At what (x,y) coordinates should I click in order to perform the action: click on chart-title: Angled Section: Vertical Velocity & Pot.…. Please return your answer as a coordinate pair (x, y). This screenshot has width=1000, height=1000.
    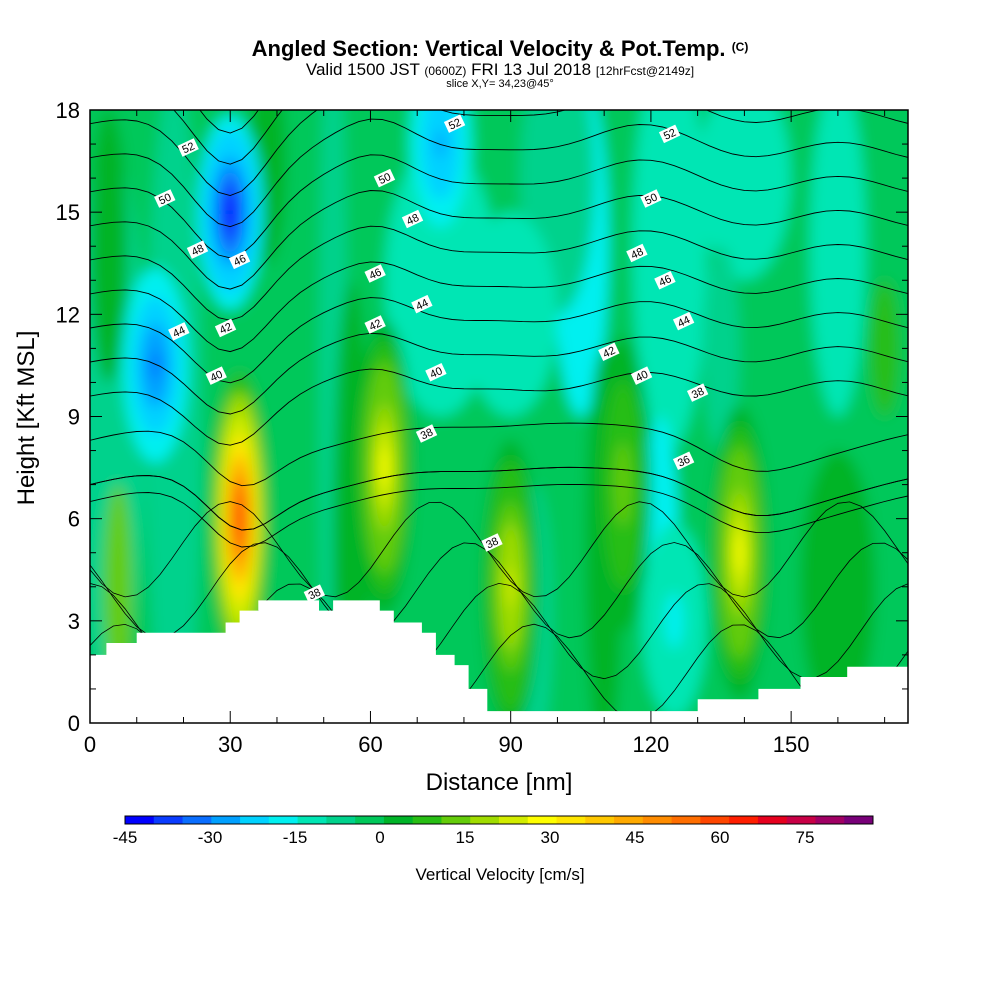
    Looking at the image, I should click on (500, 48).